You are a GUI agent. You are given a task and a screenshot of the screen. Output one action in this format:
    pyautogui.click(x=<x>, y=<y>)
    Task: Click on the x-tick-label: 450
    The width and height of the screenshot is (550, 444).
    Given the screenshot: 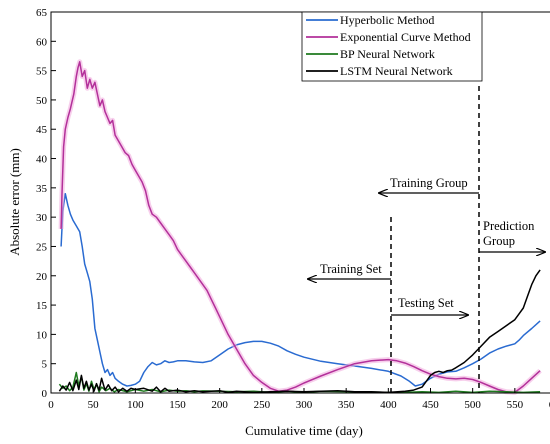 What is the action you would take?
    pyautogui.click(x=430, y=405)
    